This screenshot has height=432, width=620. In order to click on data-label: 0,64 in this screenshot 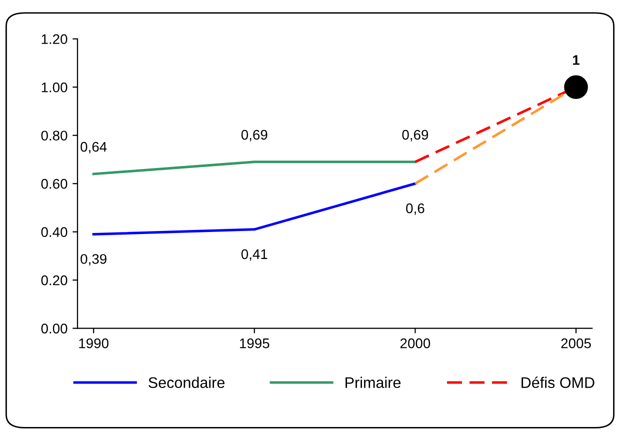, I will do `click(93, 148)`.